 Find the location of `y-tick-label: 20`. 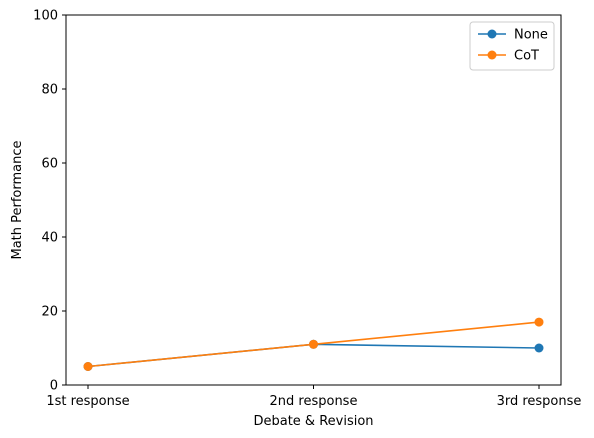

y-tick-label: 20 is located at coordinates (49, 312).